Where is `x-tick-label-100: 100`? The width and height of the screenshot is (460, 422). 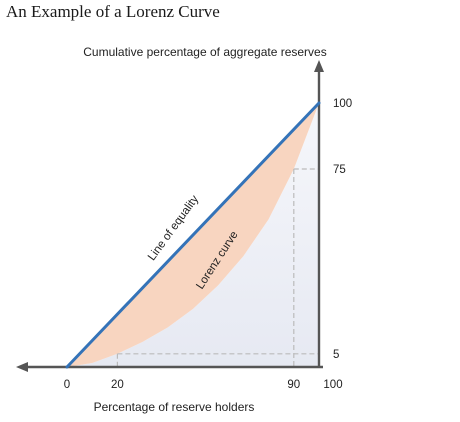
x-tick-label-100: 100 is located at coordinates (332, 385).